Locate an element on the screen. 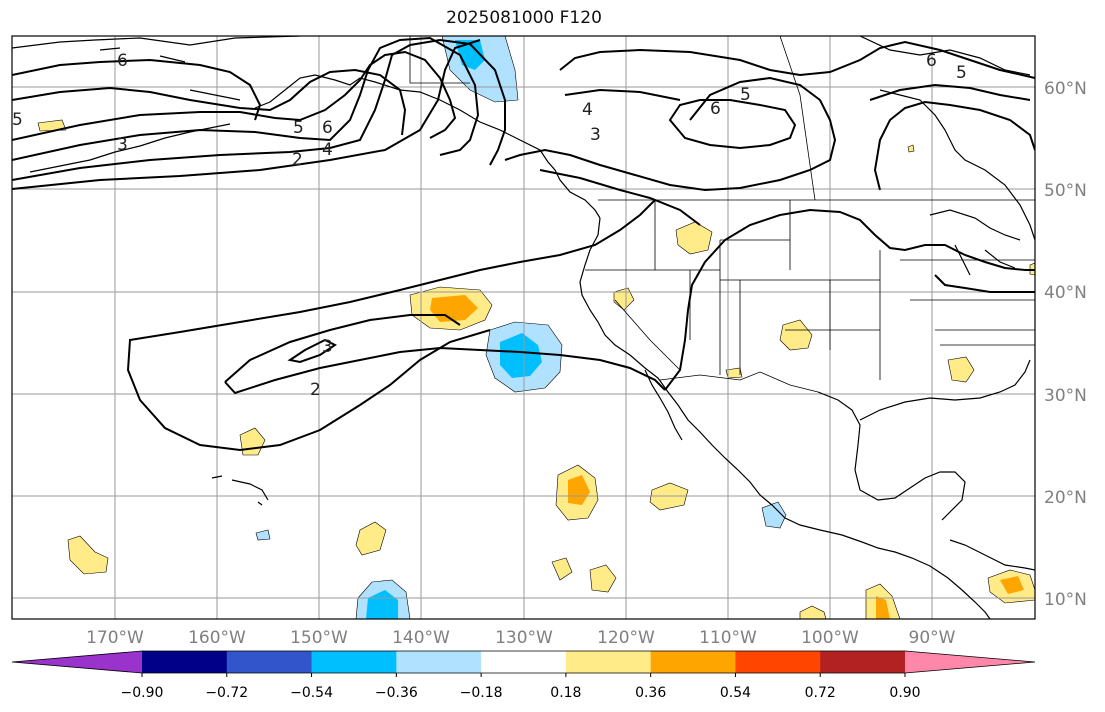  colorbar-tick-label: −0.72 is located at coordinates (226, 693).